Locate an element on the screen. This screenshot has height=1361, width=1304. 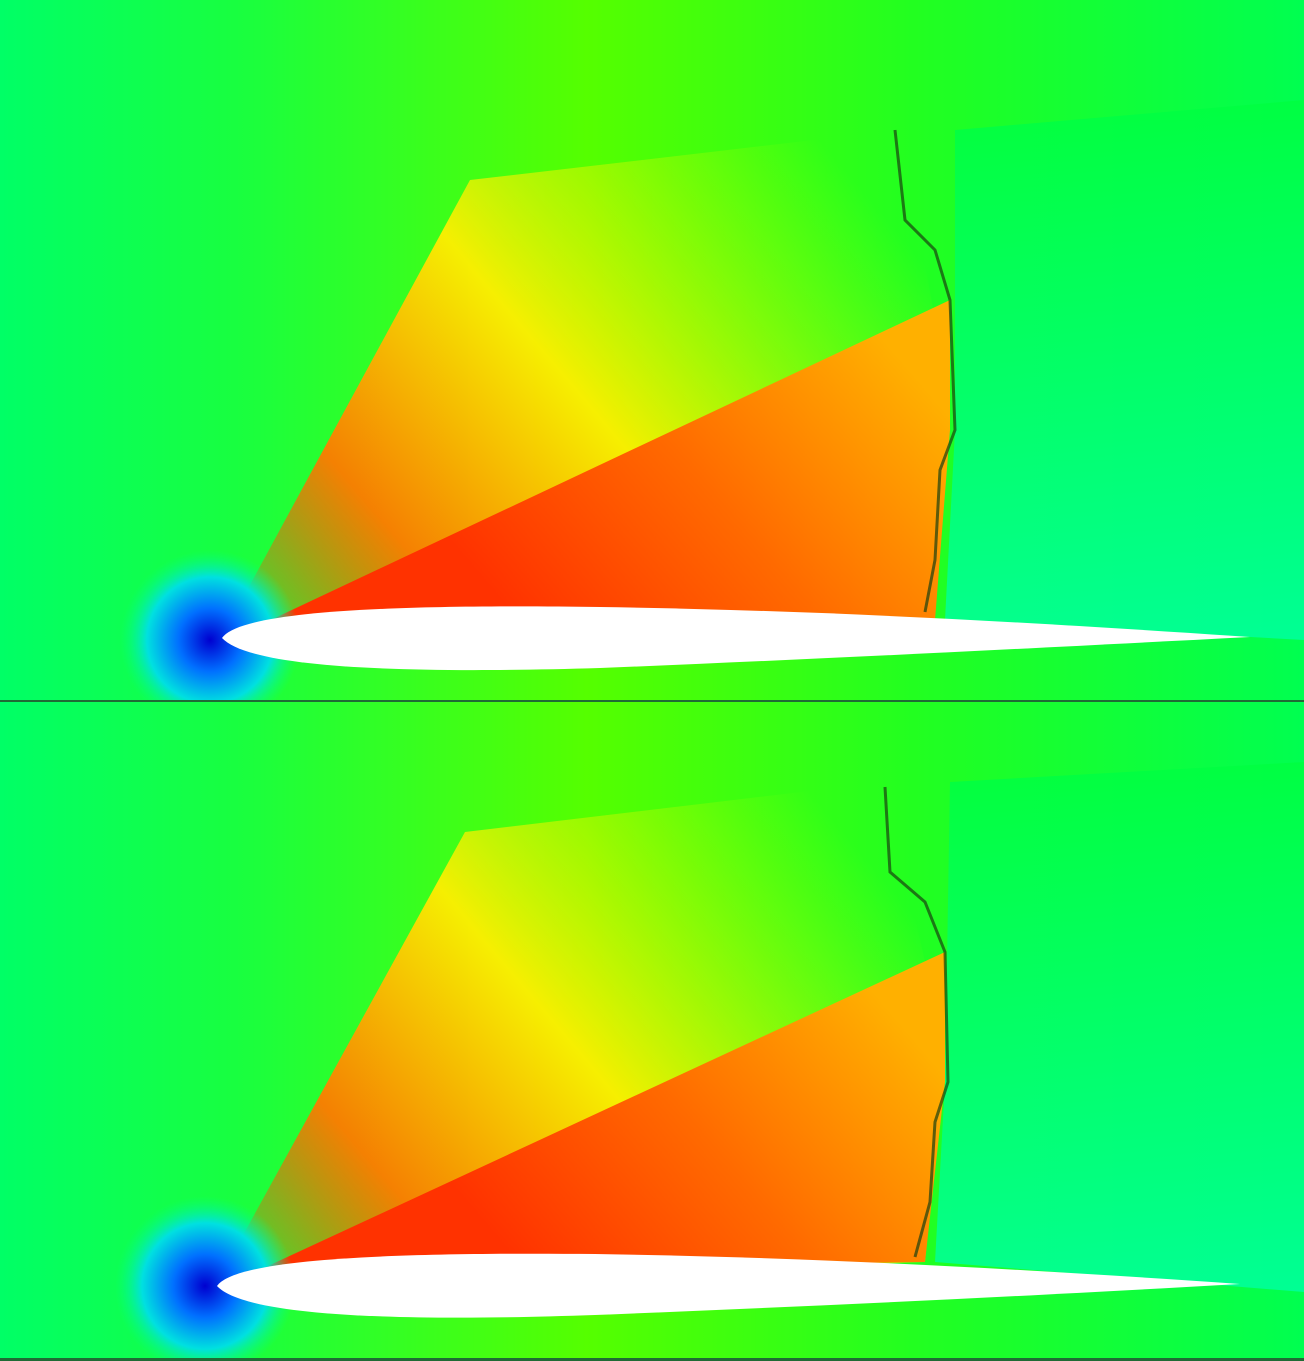
bottom-shock-line is located at coordinates (916, 1022).